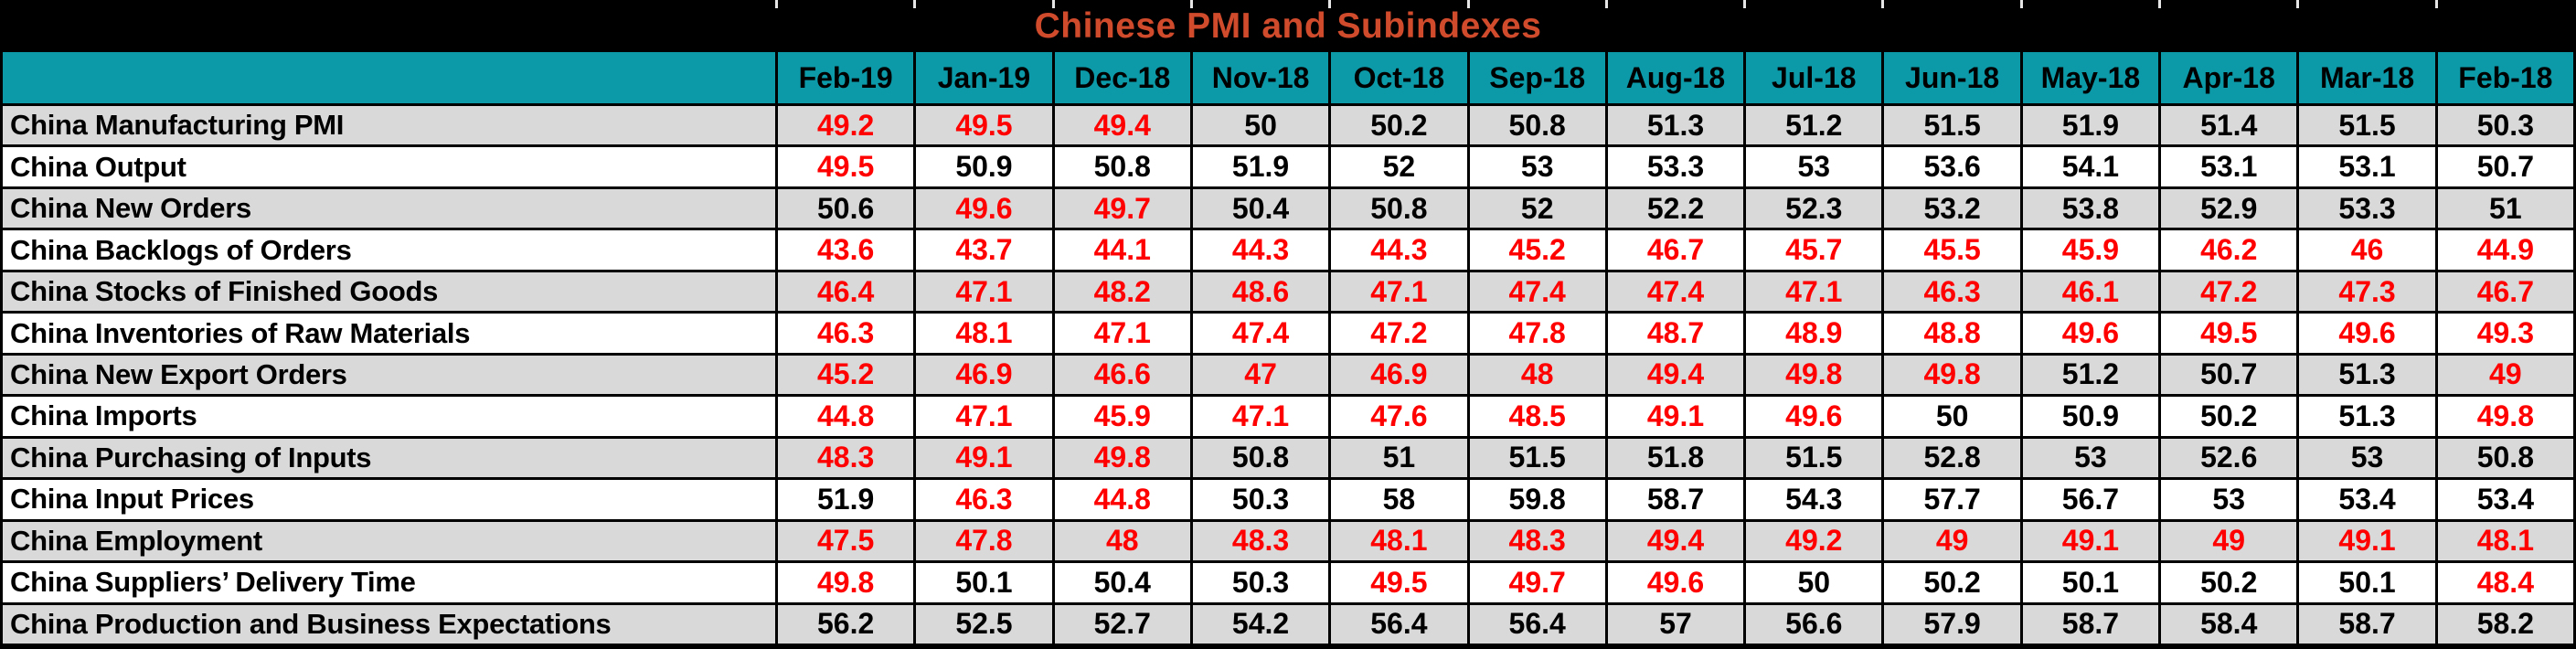  I want to click on column-header-jan-19: Jan-19, so click(984, 77).